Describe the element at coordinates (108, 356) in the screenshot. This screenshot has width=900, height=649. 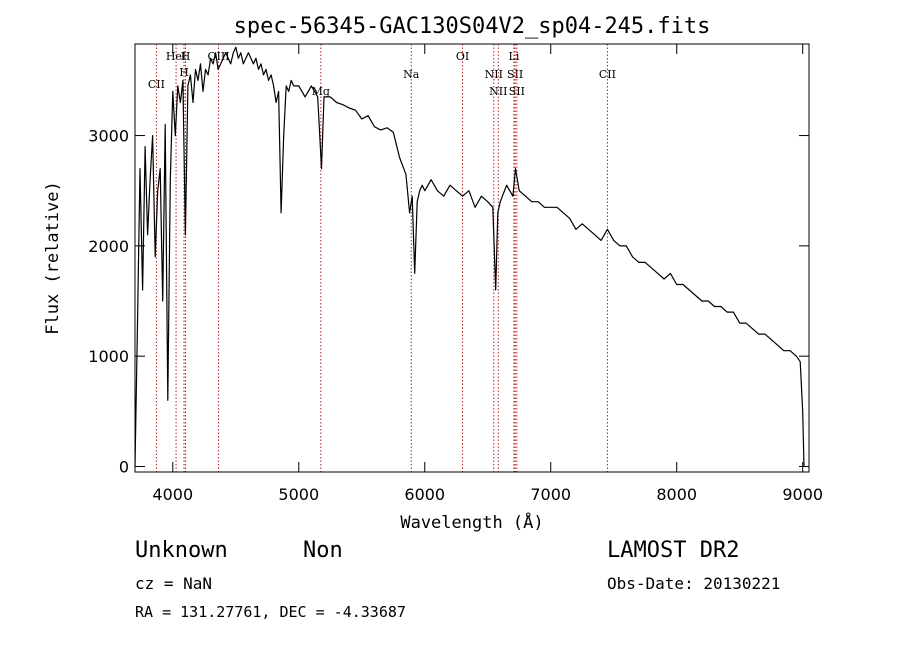
I see `y-tick-label-1: 1000` at that location.